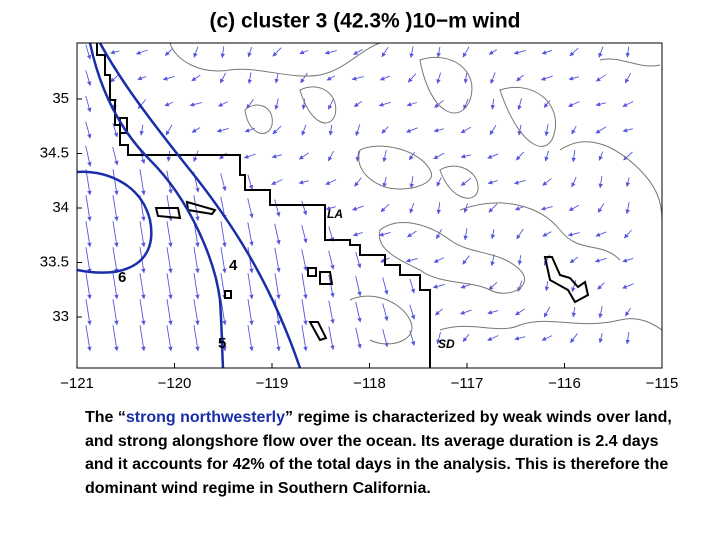 This screenshot has width=720, height=540. What do you see at coordinates (564, 383) in the screenshot?
I see `x-tick-label: −116` at bounding box center [564, 383].